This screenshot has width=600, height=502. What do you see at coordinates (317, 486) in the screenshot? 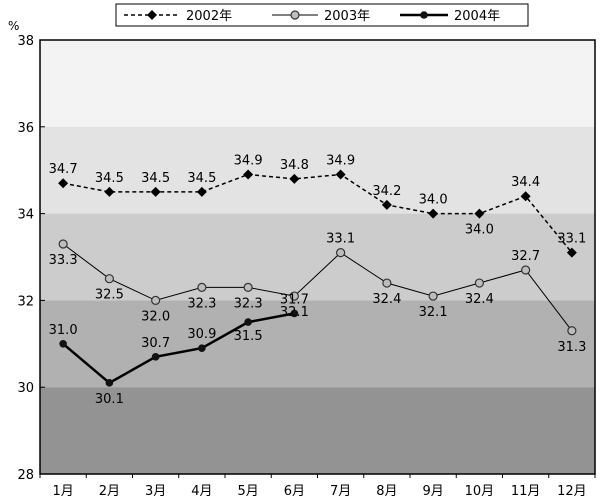
I see `x-axis: 1月 2月 3月 4月 5月 6月 7月 8月 9月 10月 11月 12月` at bounding box center [317, 486].